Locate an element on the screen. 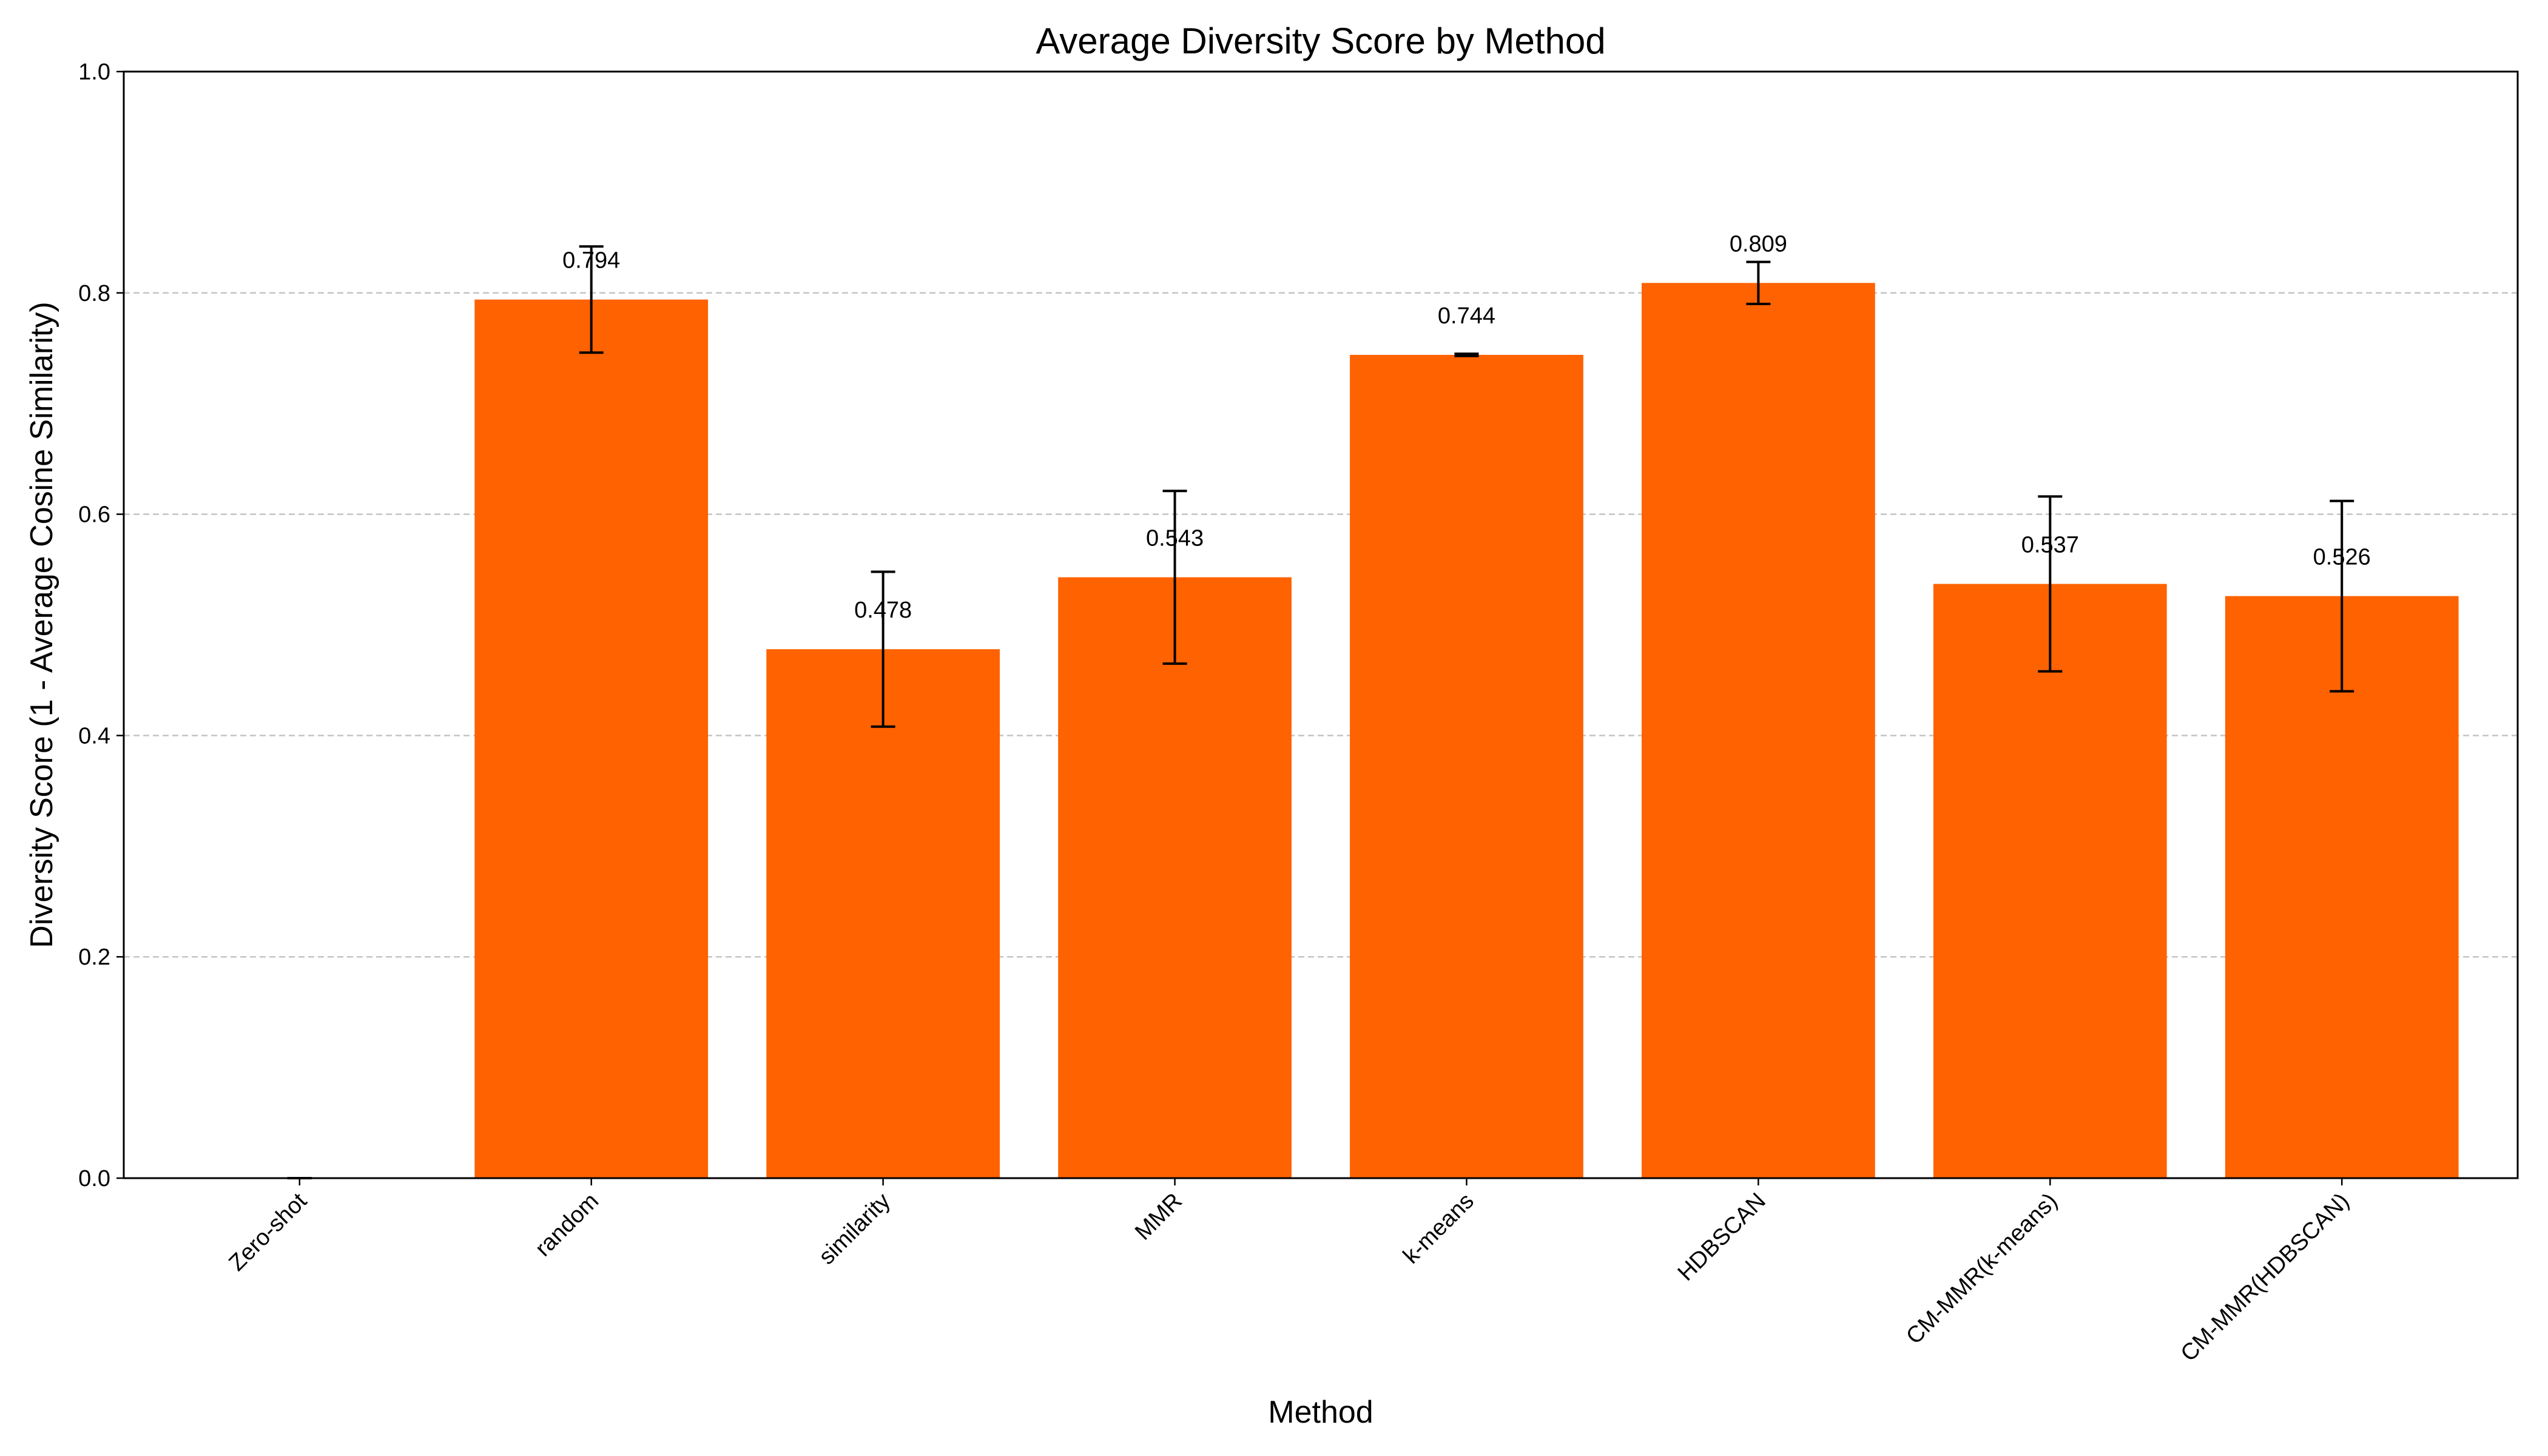 The height and width of the screenshot is (1456, 2548). y-tick-label: 0.8 is located at coordinates (94, 293).